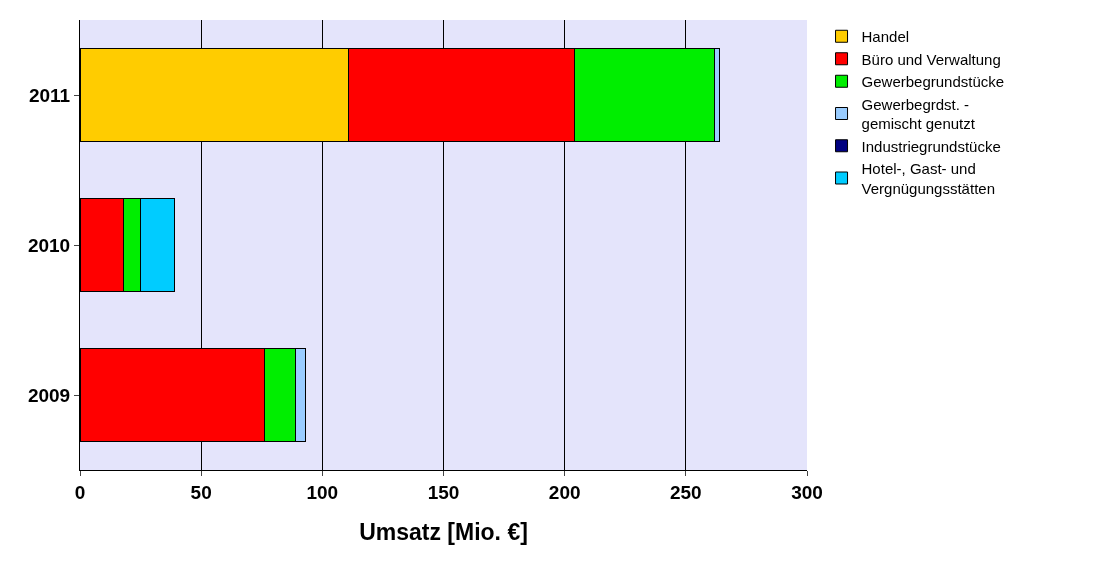 This screenshot has width=1107, height=565. What do you see at coordinates (931, 59) in the screenshot?
I see `legend-label: Büro und Verwaltung` at bounding box center [931, 59].